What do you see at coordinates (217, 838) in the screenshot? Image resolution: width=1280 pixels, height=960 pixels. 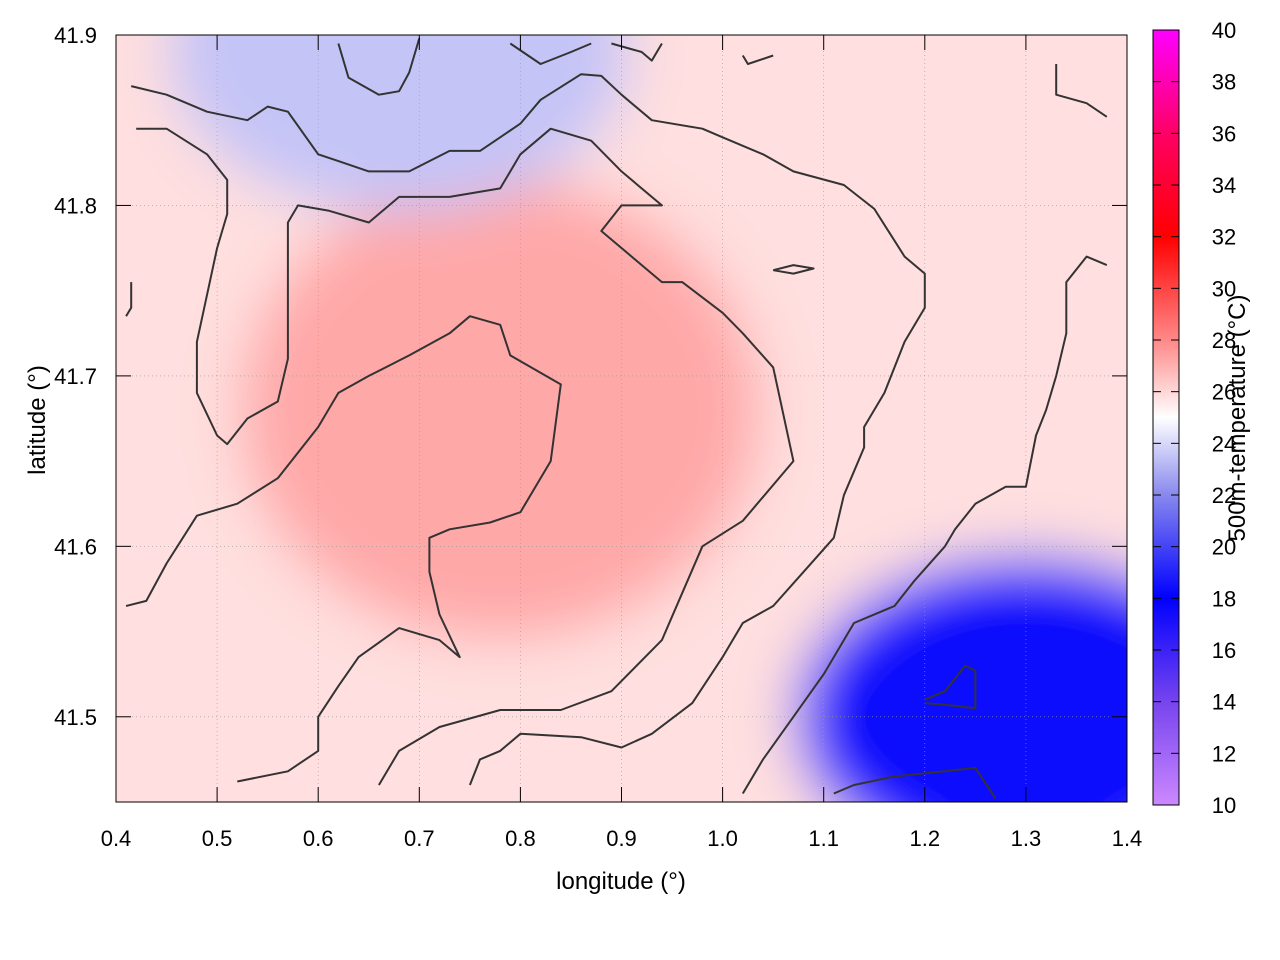 I see `x-tick-label: 0.5` at bounding box center [217, 838].